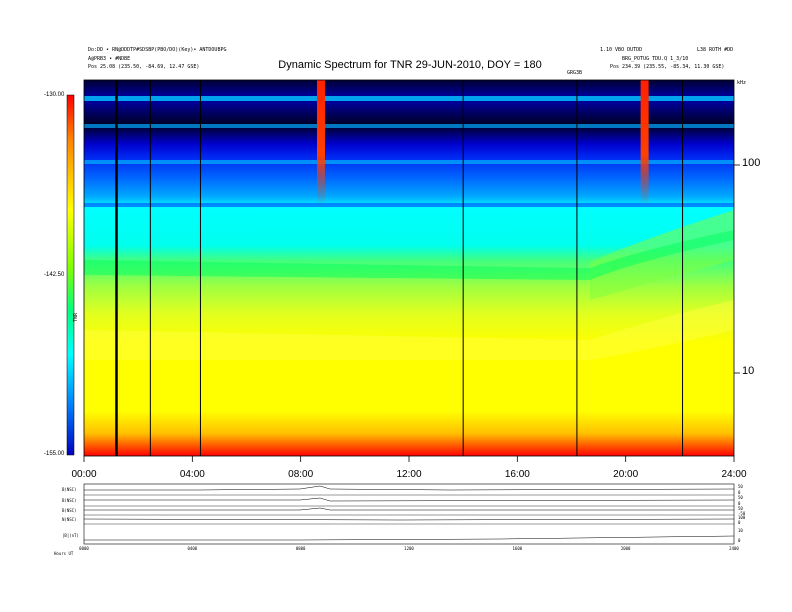 The height and width of the screenshot is (612, 792). Describe the element at coordinates (54, 95) in the screenshot. I see `colorbar-tick-top: -130.00` at that location.